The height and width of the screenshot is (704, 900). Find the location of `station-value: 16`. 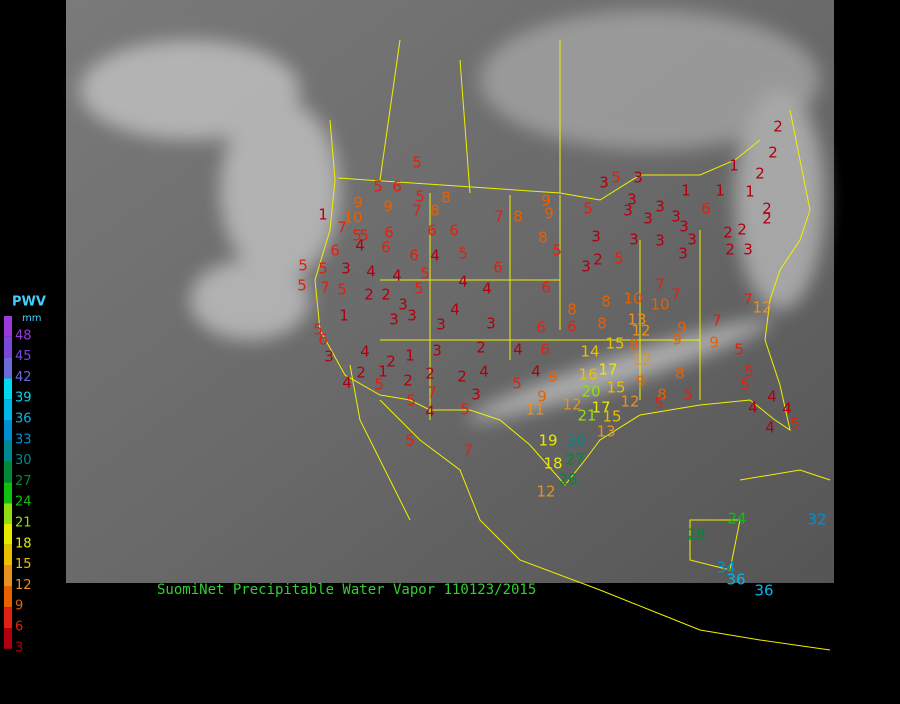

station-value: 16 is located at coordinates (587, 375).